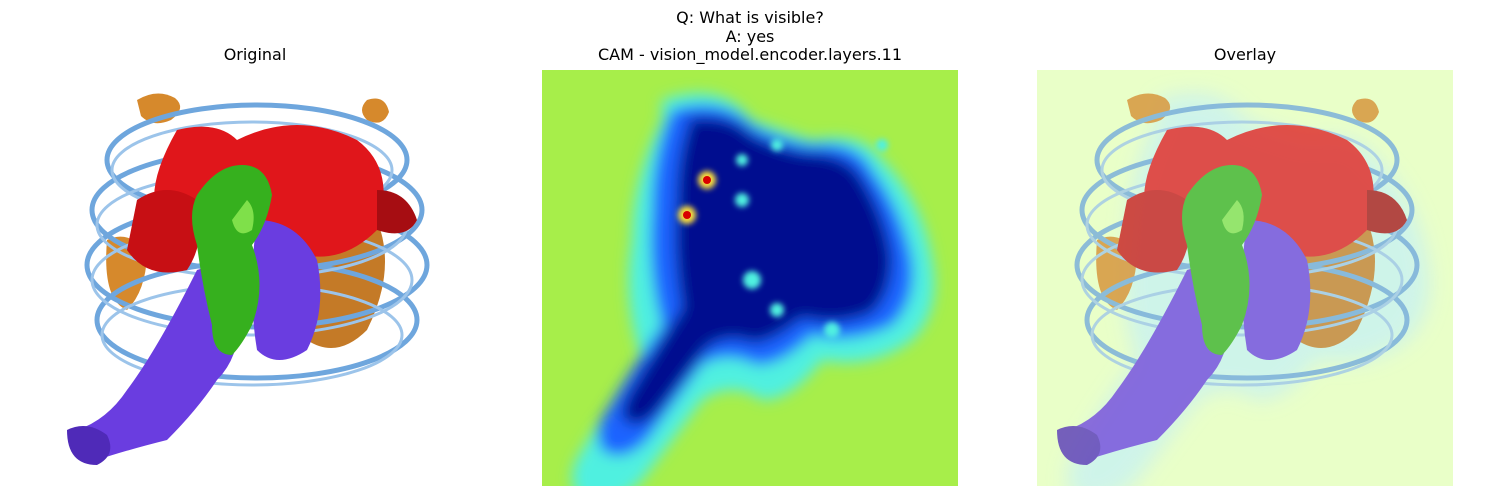  What do you see at coordinates (750, 17) in the screenshot?
I see `question-text: Q: What is visible?` at bounding box center [750, 17].